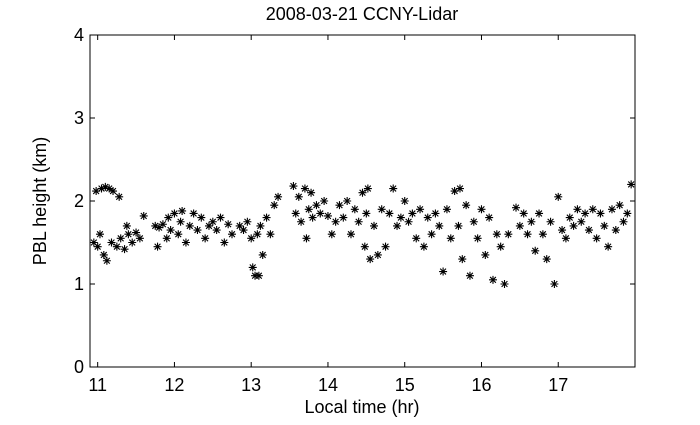 The height and width of the screenshot is (425, 700). I want to click on y-tick-label: 4, so click(79, 35).